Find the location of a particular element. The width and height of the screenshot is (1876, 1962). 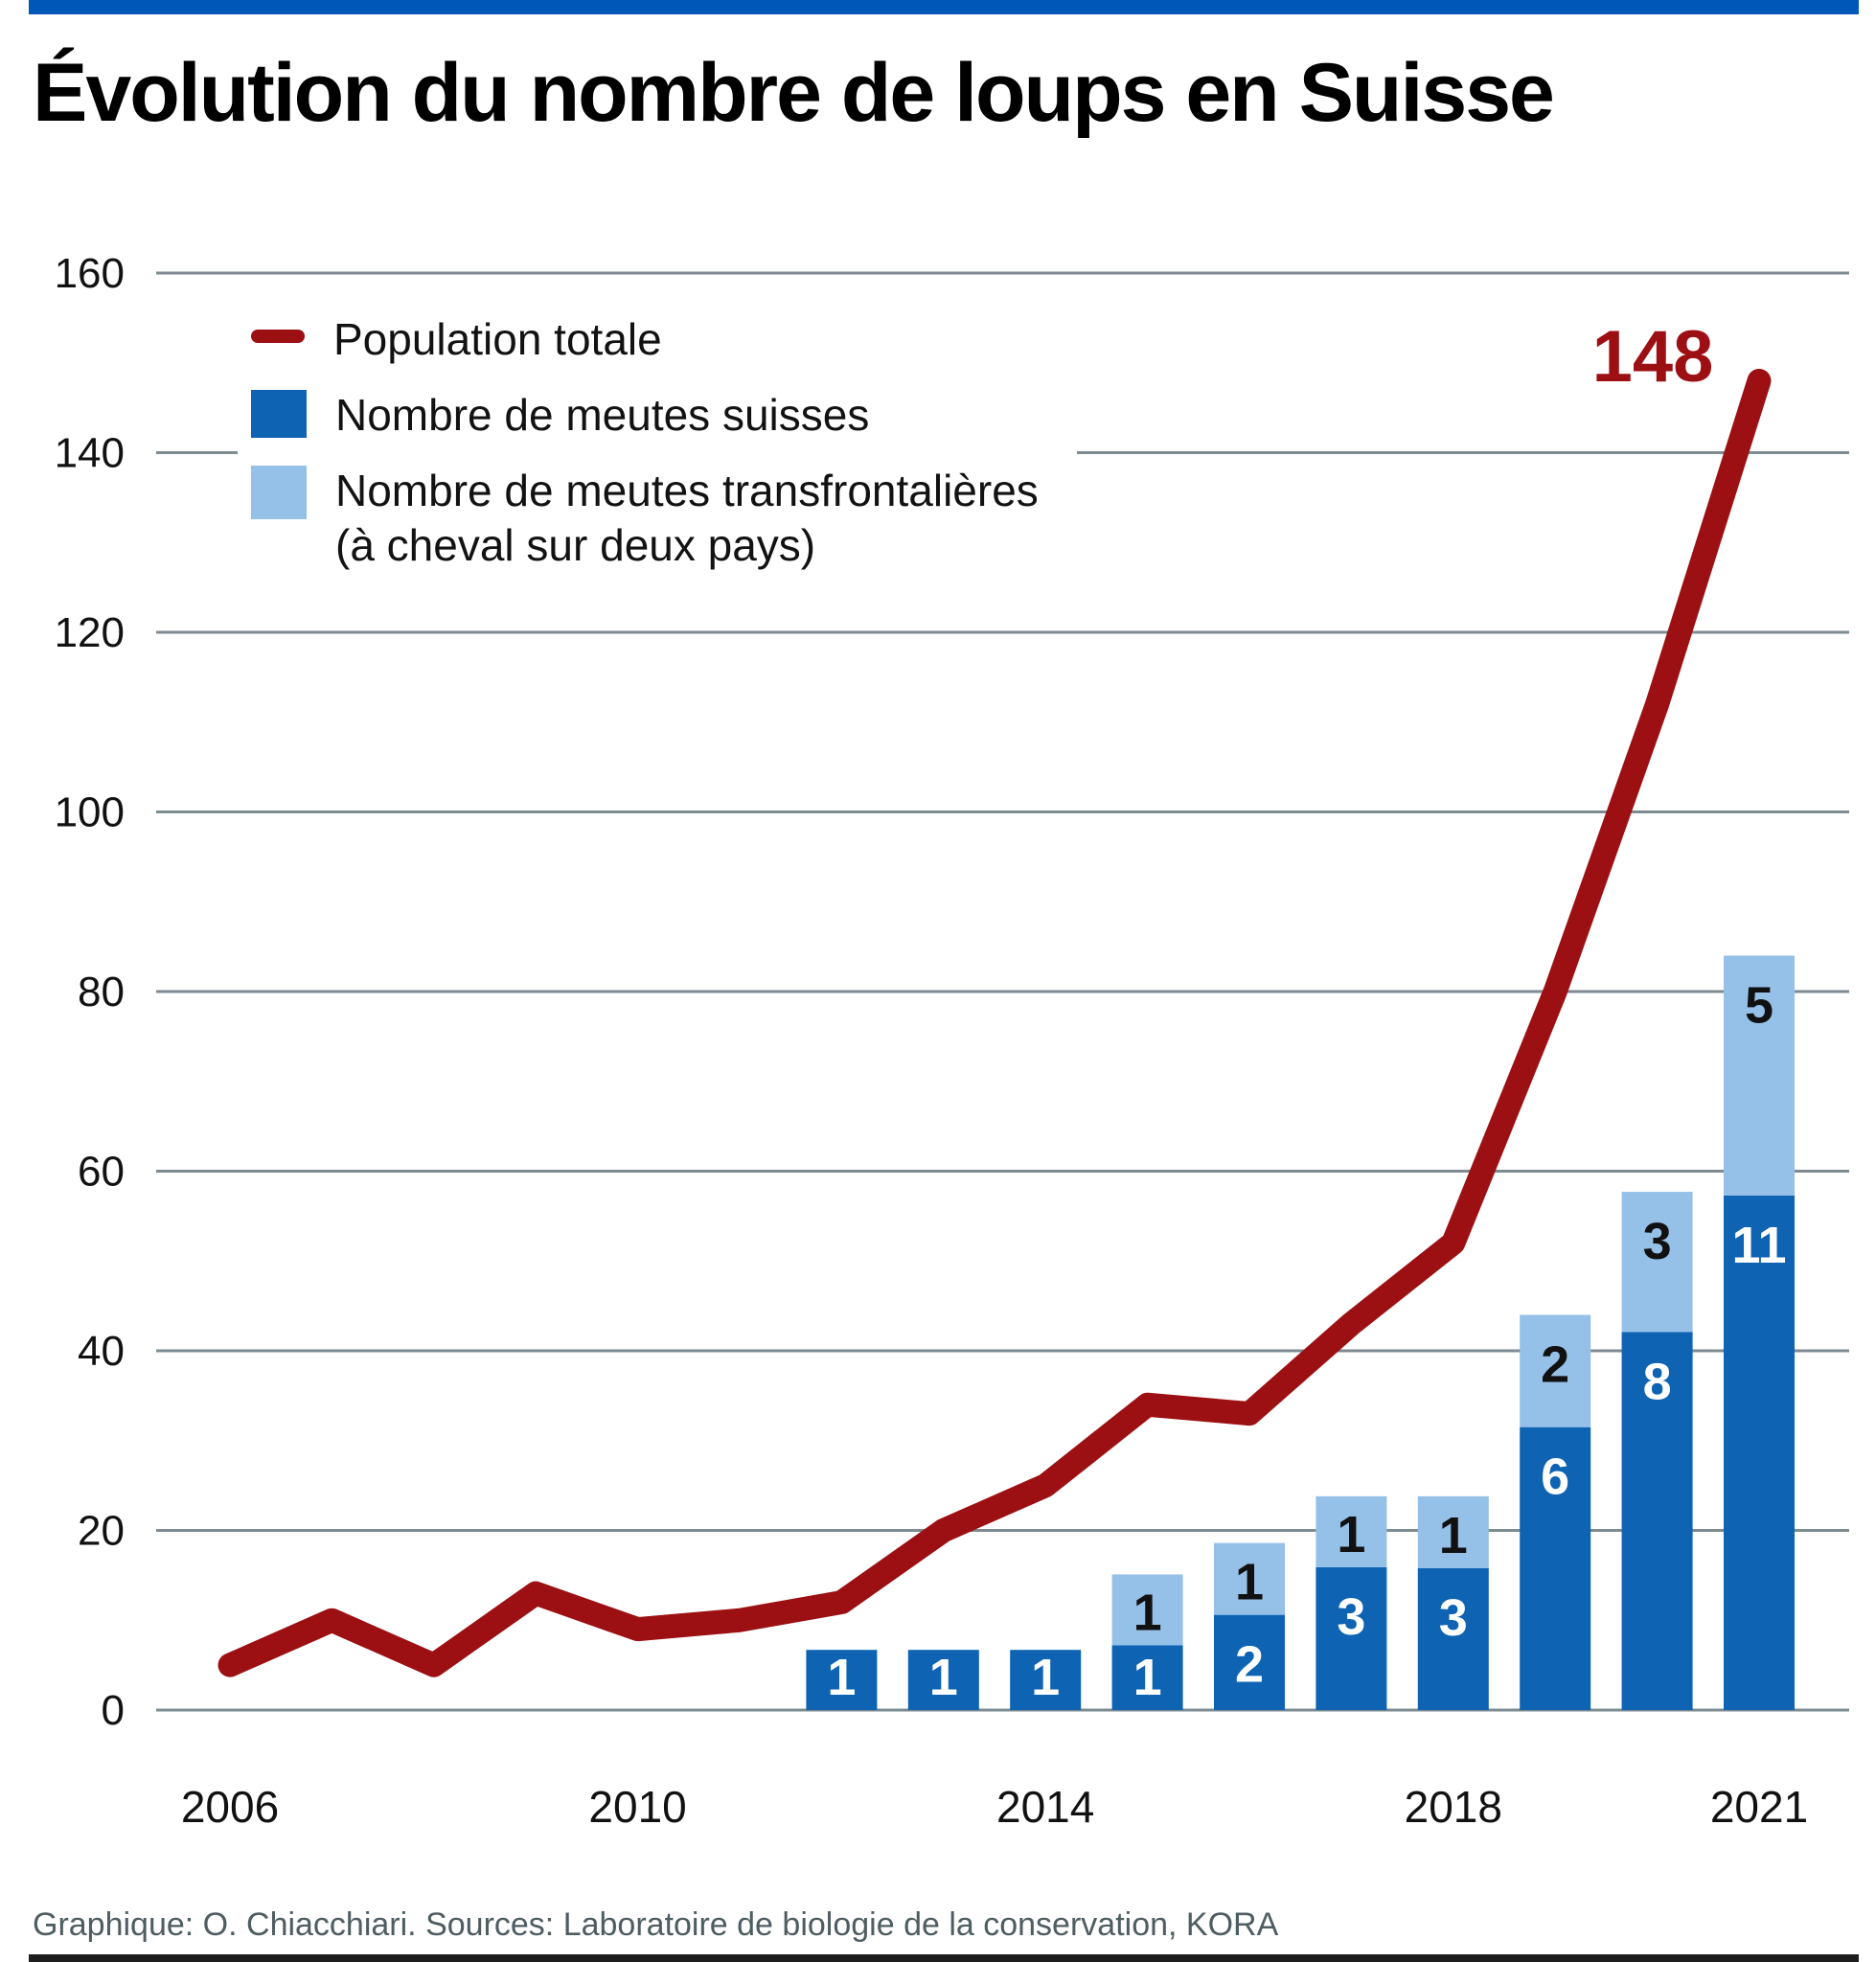

legend-square-swatch-lightblue is located at coordinates (279, 493).